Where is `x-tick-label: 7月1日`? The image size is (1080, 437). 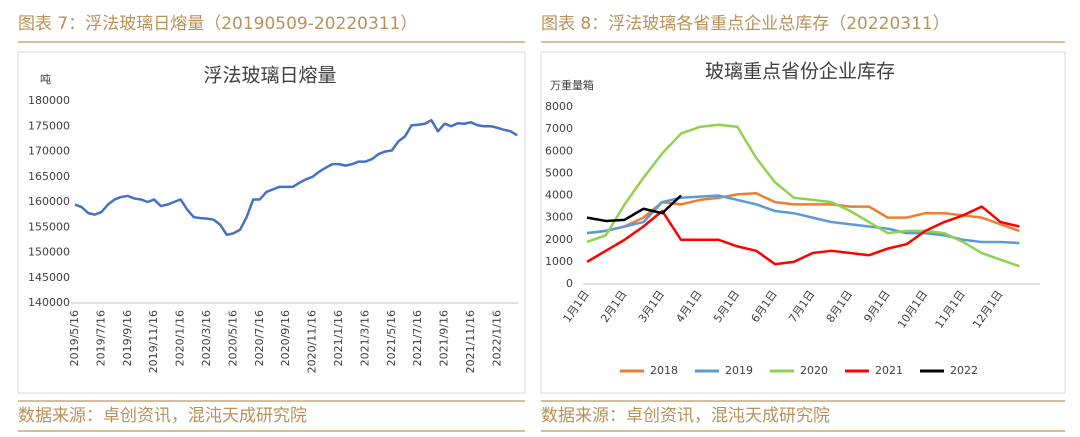 x-tick-label: 7月1日 is located at coordinates (801, 306).